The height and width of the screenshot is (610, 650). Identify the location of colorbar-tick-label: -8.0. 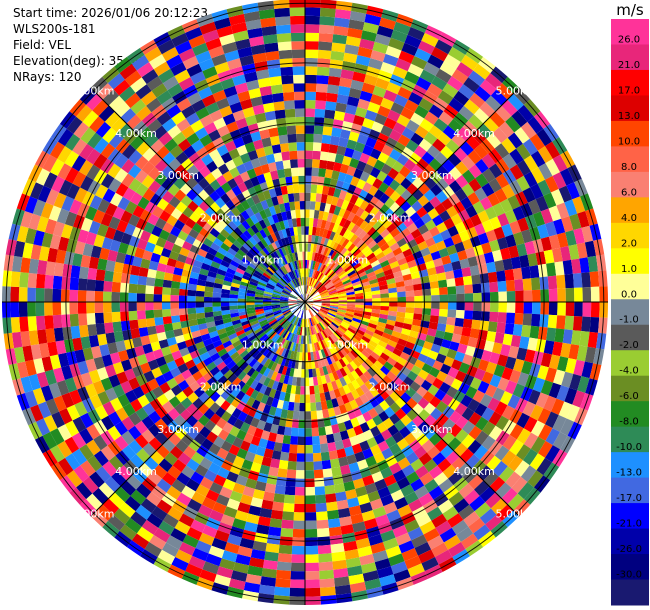
(629, 422).